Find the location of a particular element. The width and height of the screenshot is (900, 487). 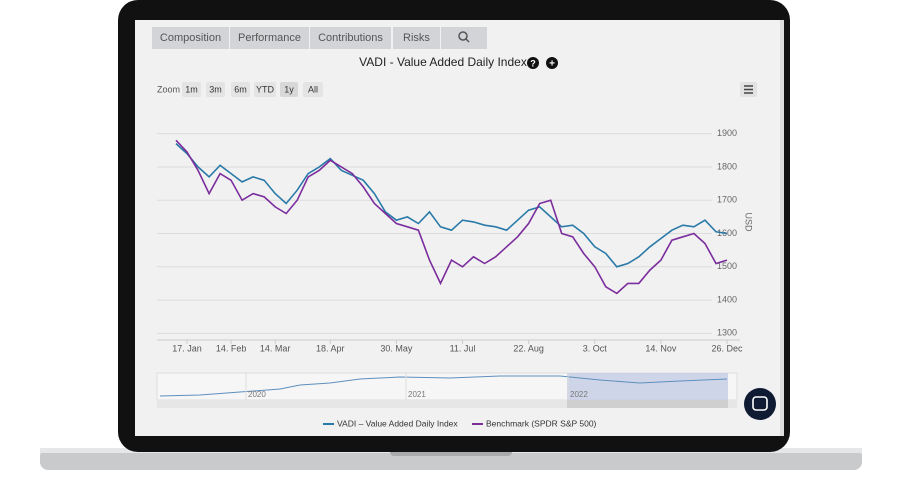

scrollbar is located at coordinates (782, 228).